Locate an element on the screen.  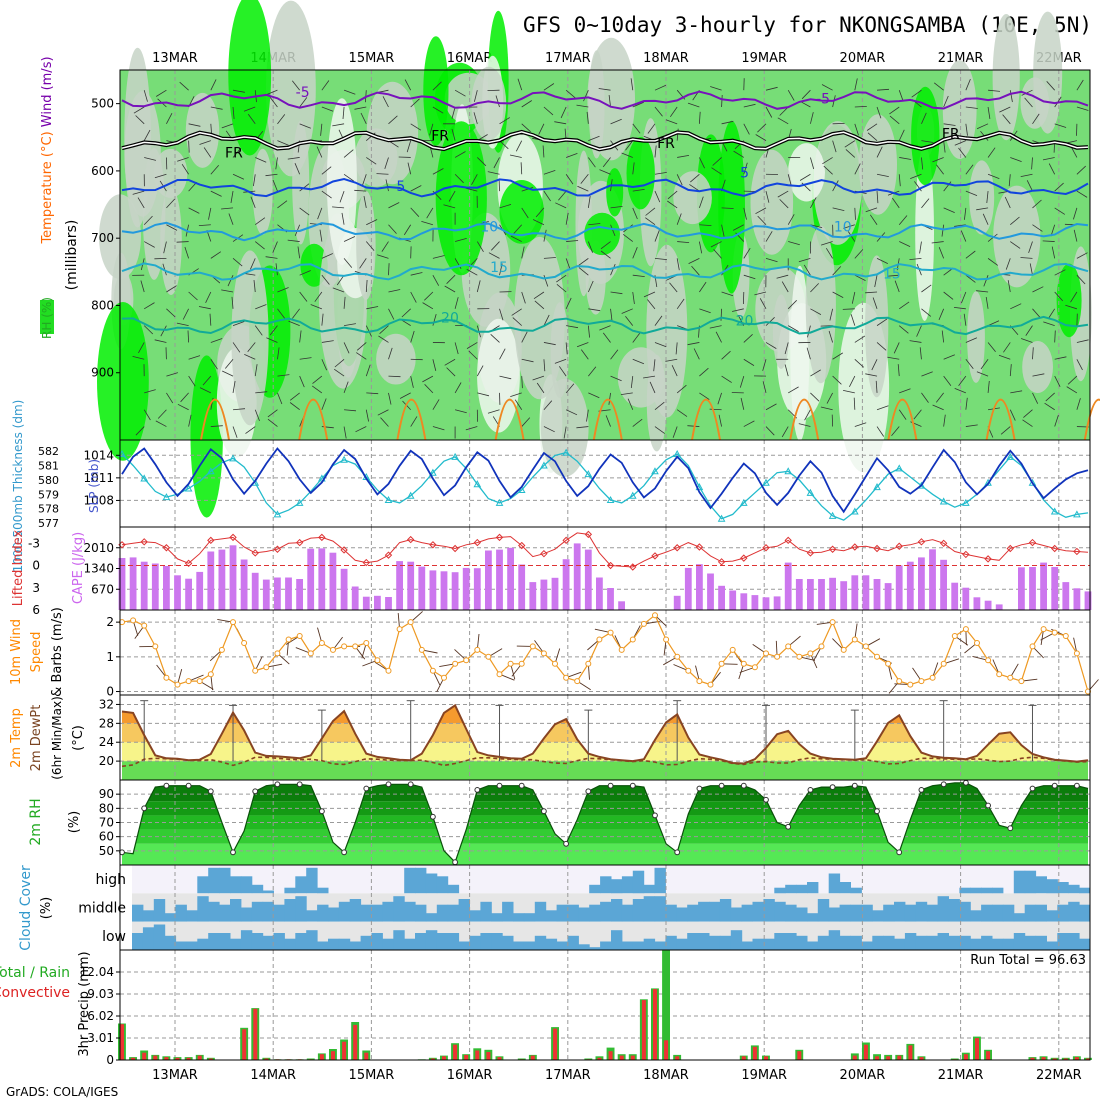
date-label-bottom: 15MAR is located at coordinates (372, 1075).